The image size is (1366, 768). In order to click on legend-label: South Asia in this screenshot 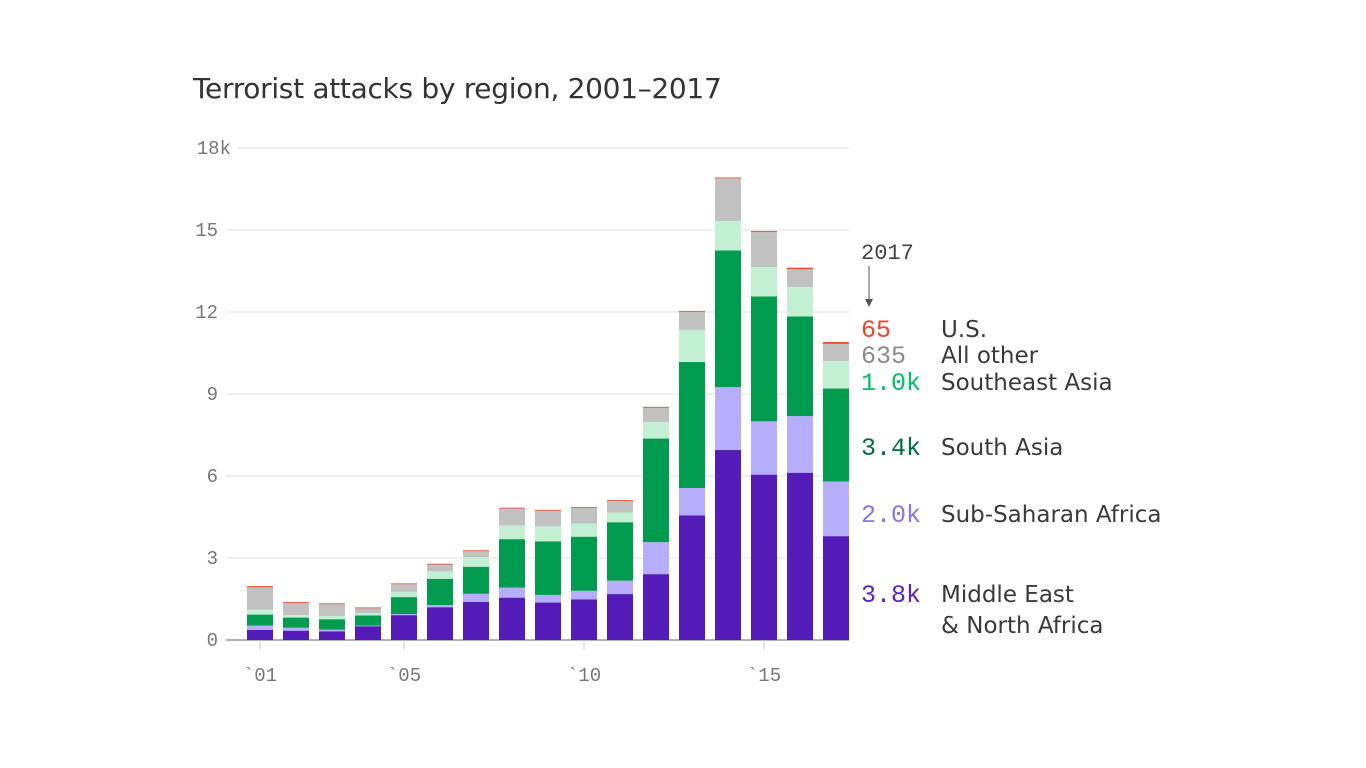, I will do `click(1002, 448)`.